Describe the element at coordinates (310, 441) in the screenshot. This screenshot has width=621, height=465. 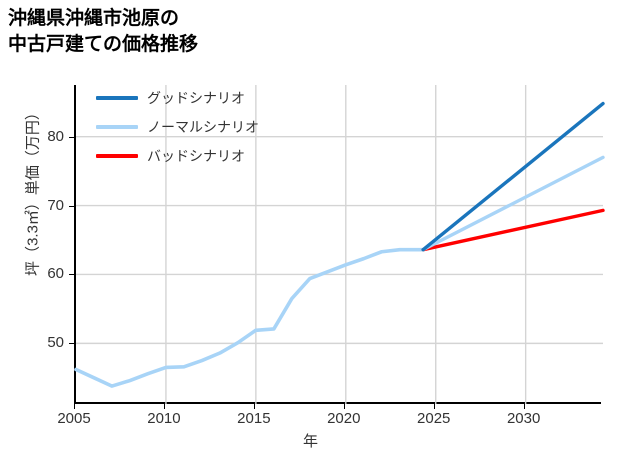
I see `x-axis-title: 年` at that location.